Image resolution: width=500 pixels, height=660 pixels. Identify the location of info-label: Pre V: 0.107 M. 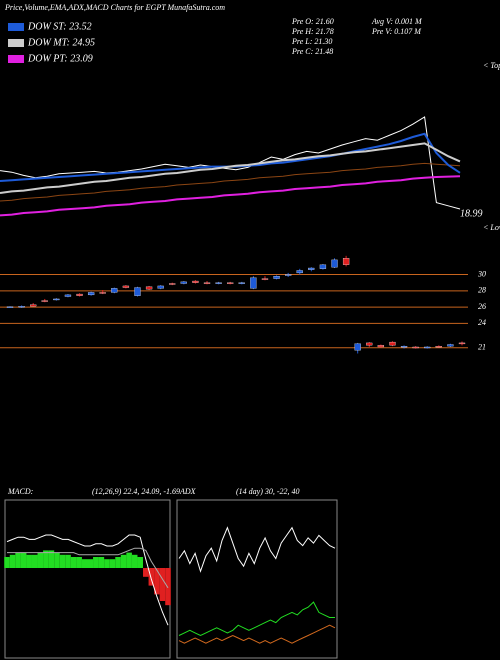
(396, 31).